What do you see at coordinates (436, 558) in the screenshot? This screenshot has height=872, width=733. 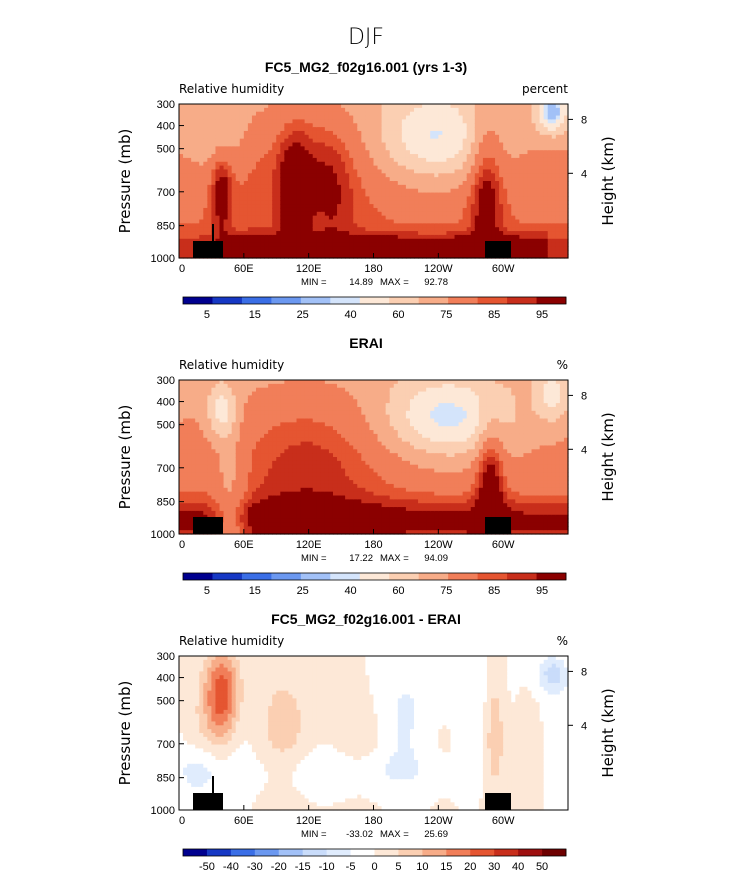 I see `stats-max-value: 94.09` at bounding box center [436, 558].